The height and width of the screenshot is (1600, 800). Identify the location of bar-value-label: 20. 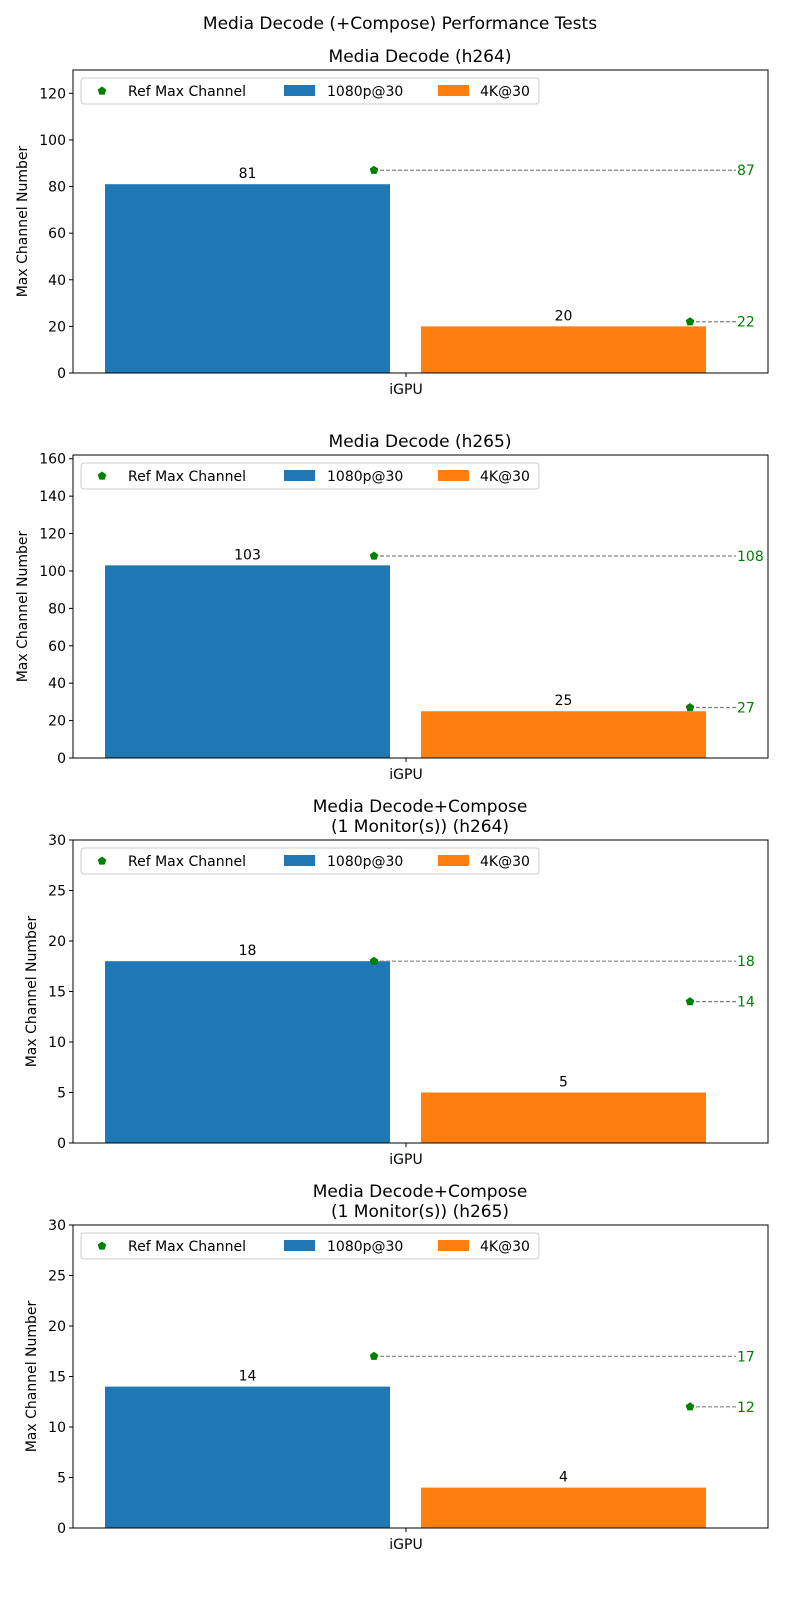
(564, 316).